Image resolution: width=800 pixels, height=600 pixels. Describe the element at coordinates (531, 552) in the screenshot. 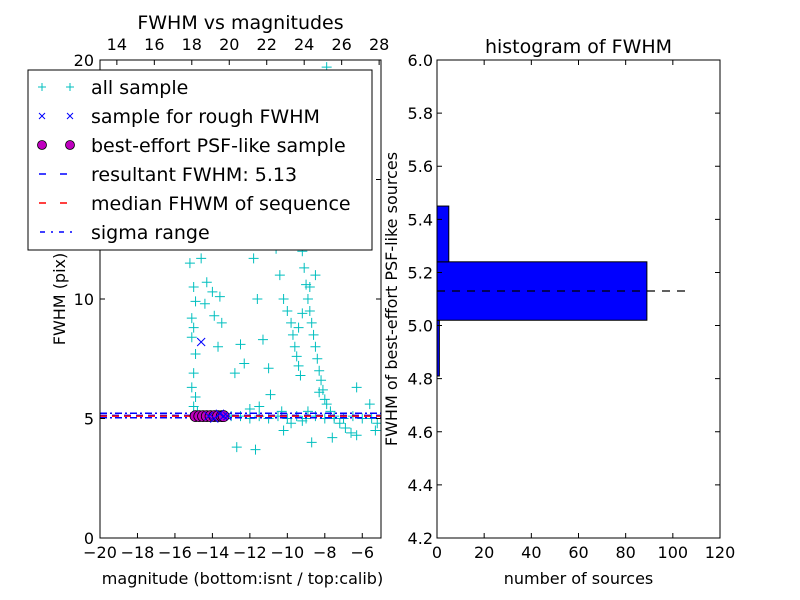

I see `x-tick-label: 40` at that location.